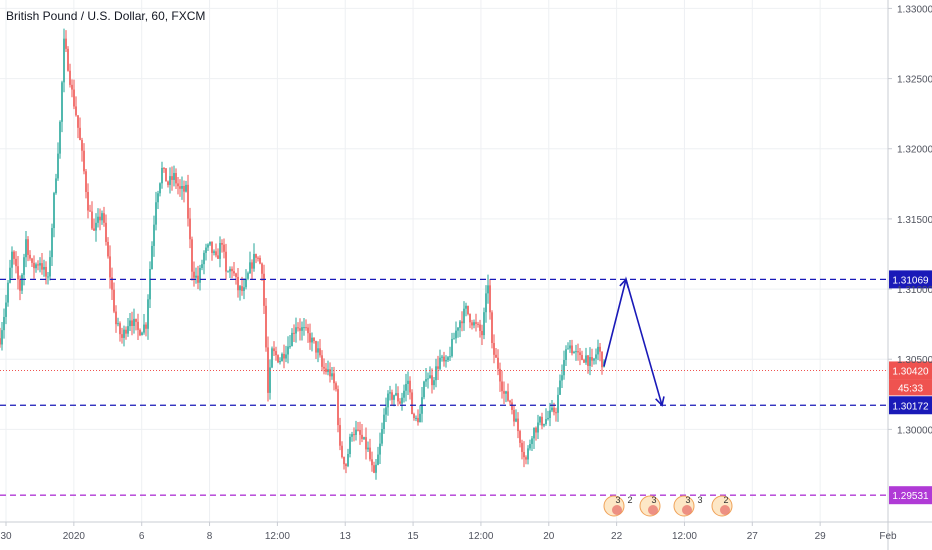 The width and height of the screenshot is (932, 550). What do you see at coordinates (910, 371) in the screenshot?
I see `current-price-label: 1.30420` at bounding box center [910, 371].